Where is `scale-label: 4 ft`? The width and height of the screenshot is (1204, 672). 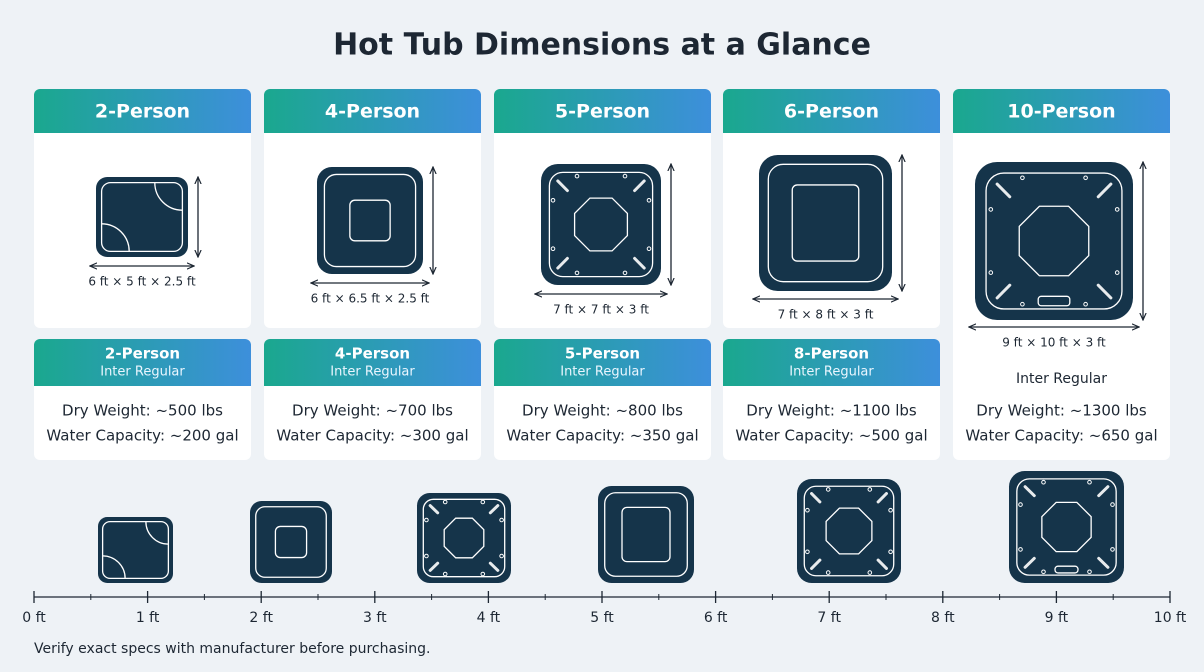 scale-label: 4 ft is located at coordinates (489, 618).